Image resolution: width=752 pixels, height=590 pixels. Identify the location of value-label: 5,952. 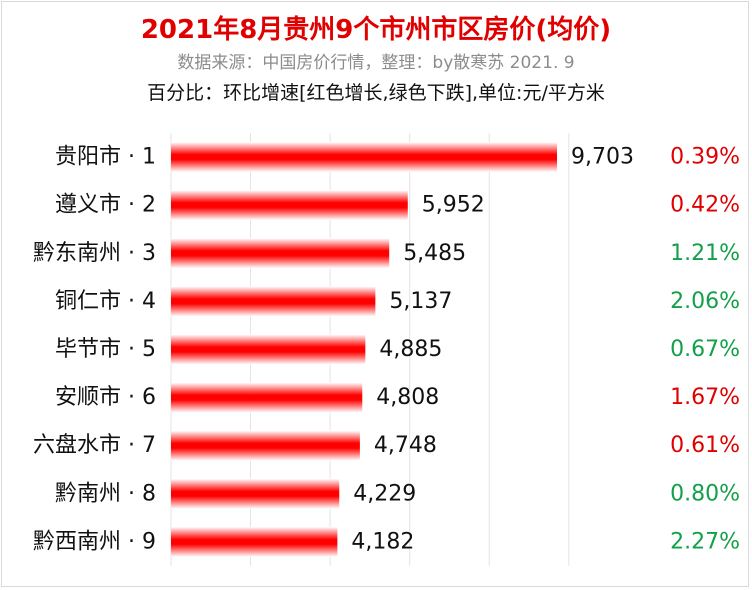
(453, 205).